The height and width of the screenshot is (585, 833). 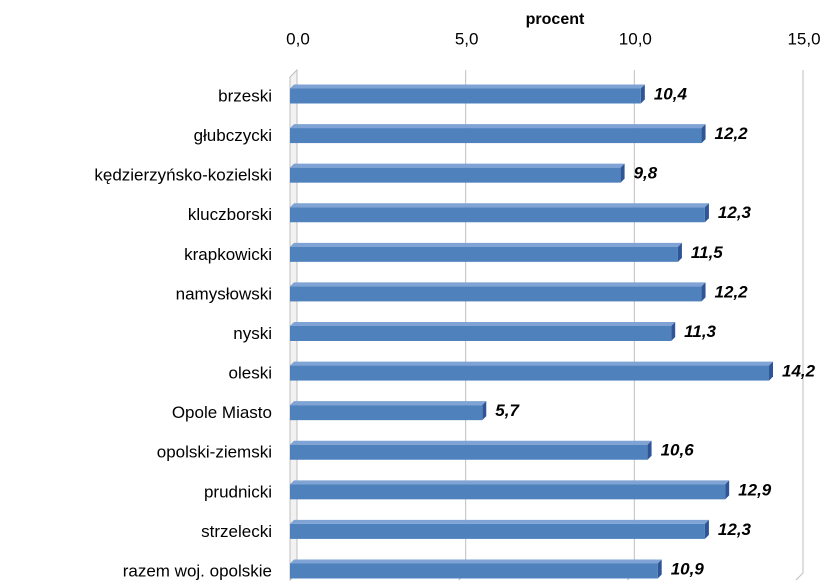 What do you see at coordinates (646, 173) in the screenshot?
I see `value-label: 9,8` at bounding box center [646, 173].